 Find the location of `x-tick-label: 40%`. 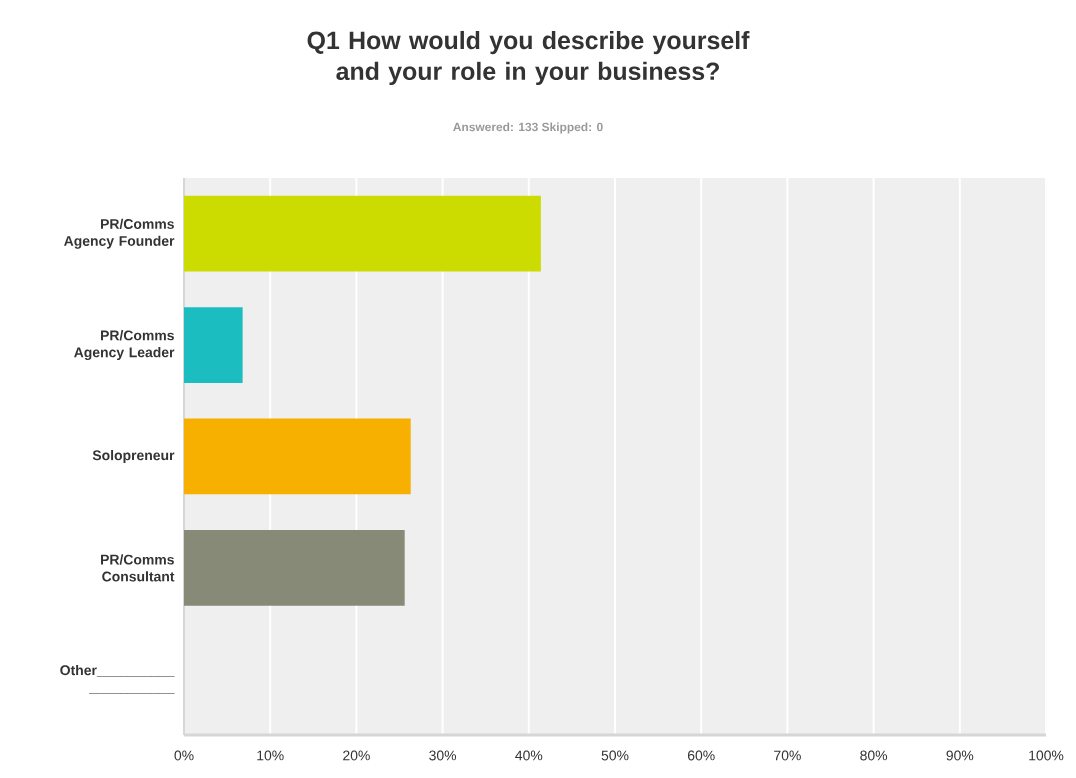

x-tick-label: 40% is located at coordinates (529, 755).